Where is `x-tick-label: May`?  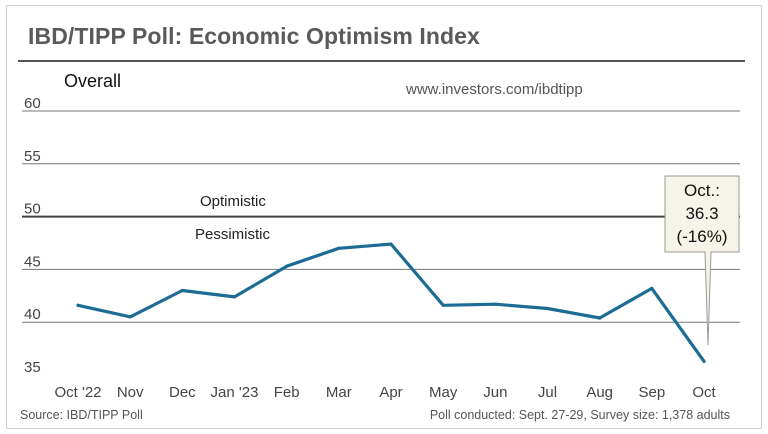 x-tick-label: May is located at coordinates (443, 392).